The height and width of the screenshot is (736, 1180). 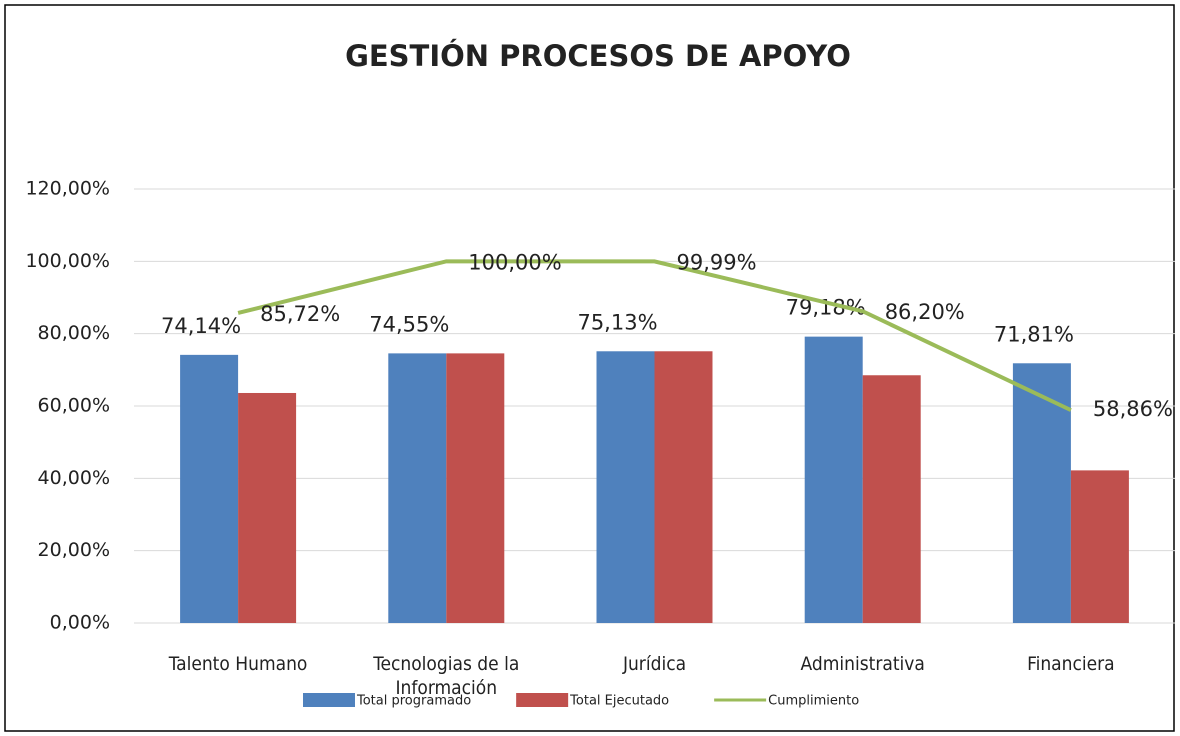 I want to click on data-label: 85,72%, so click(x=300, y=314).